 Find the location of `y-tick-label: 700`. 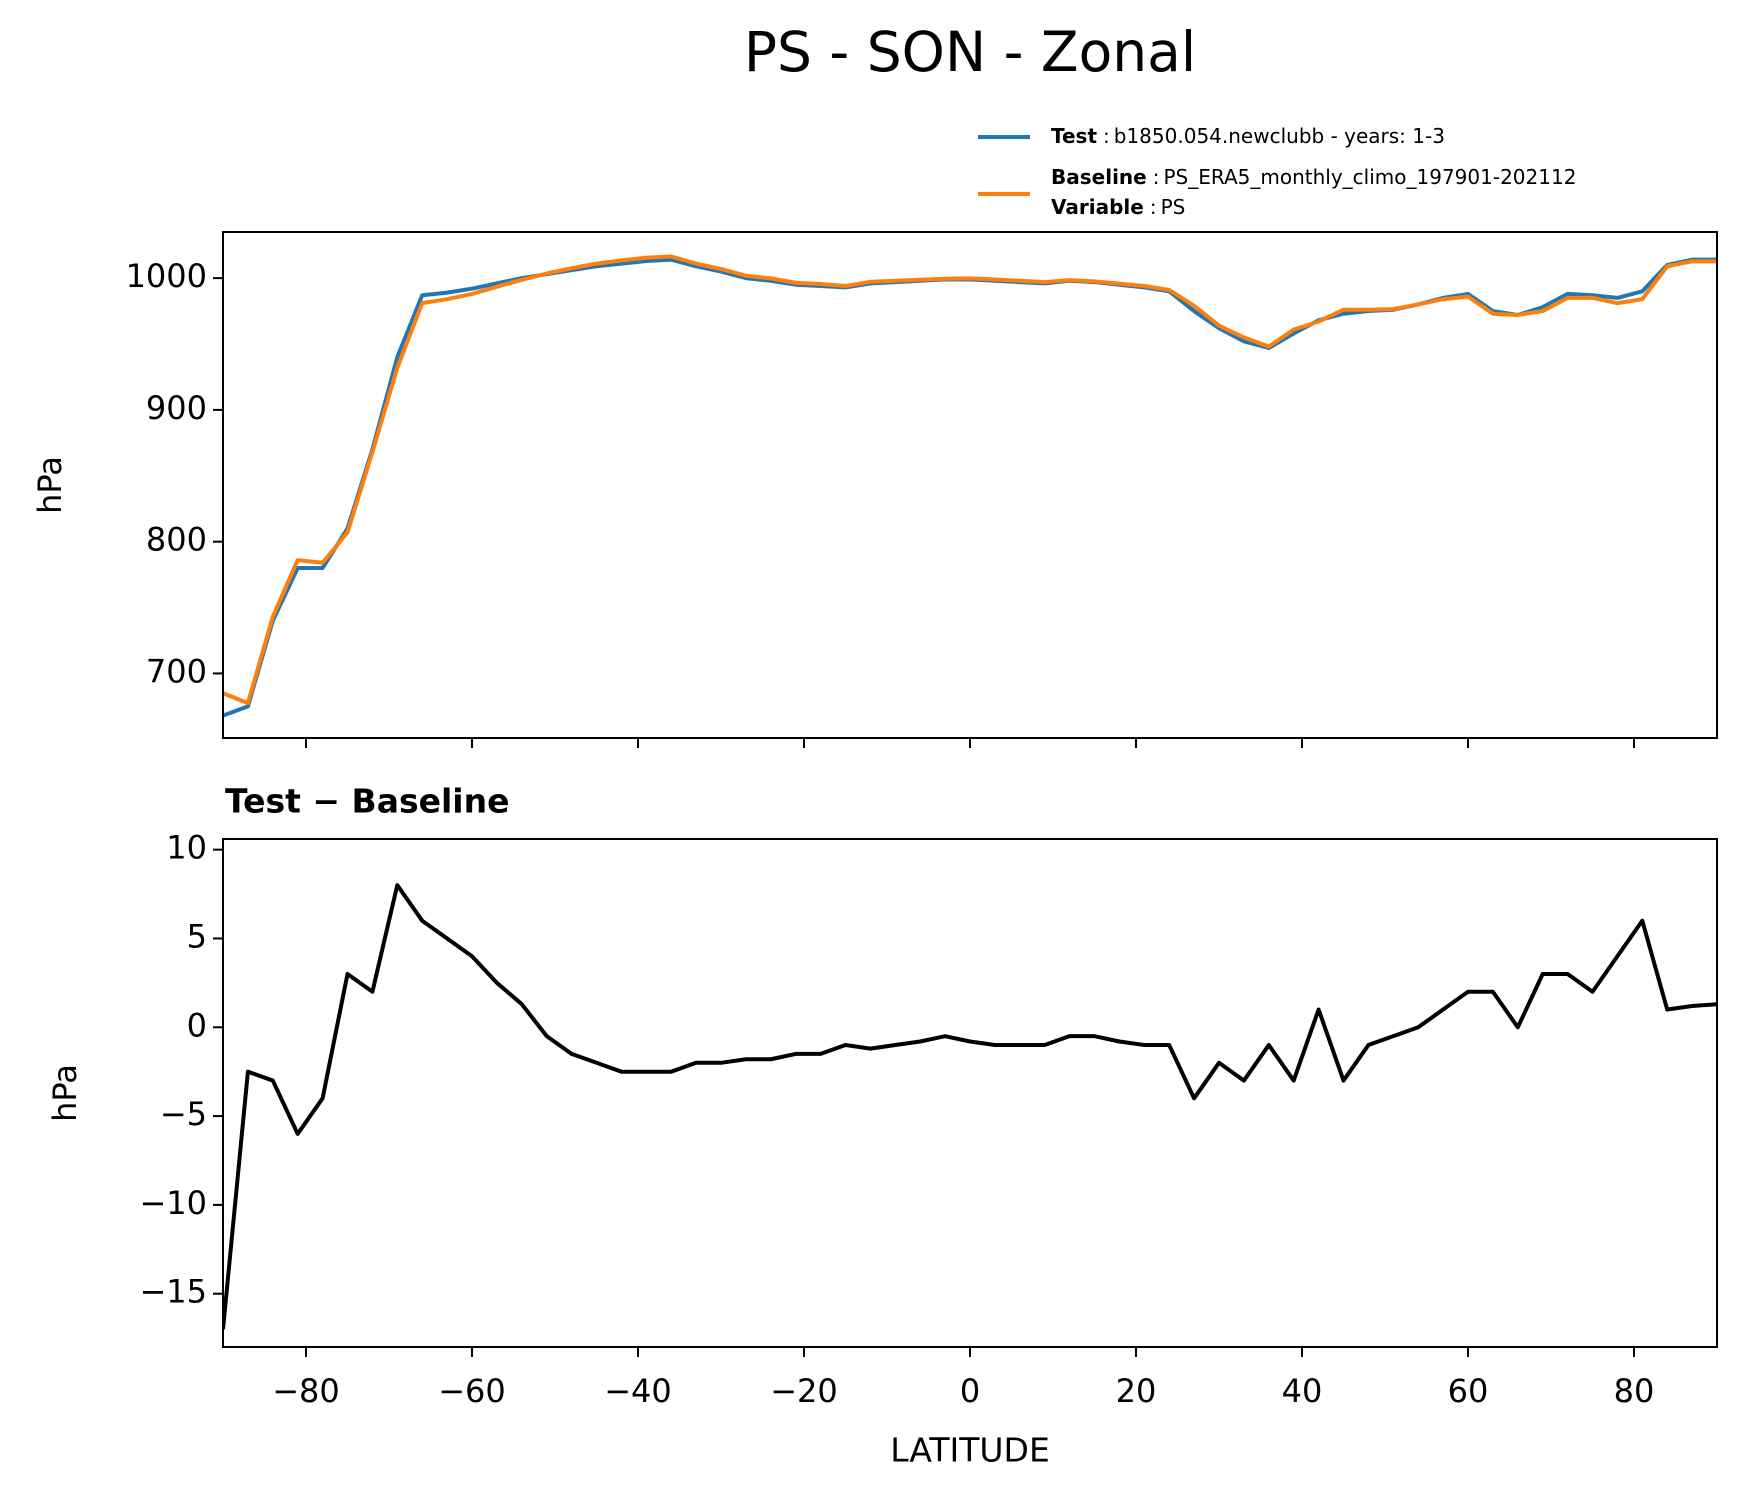

y-tick-label: 700 is located at coordinates (176, 671).